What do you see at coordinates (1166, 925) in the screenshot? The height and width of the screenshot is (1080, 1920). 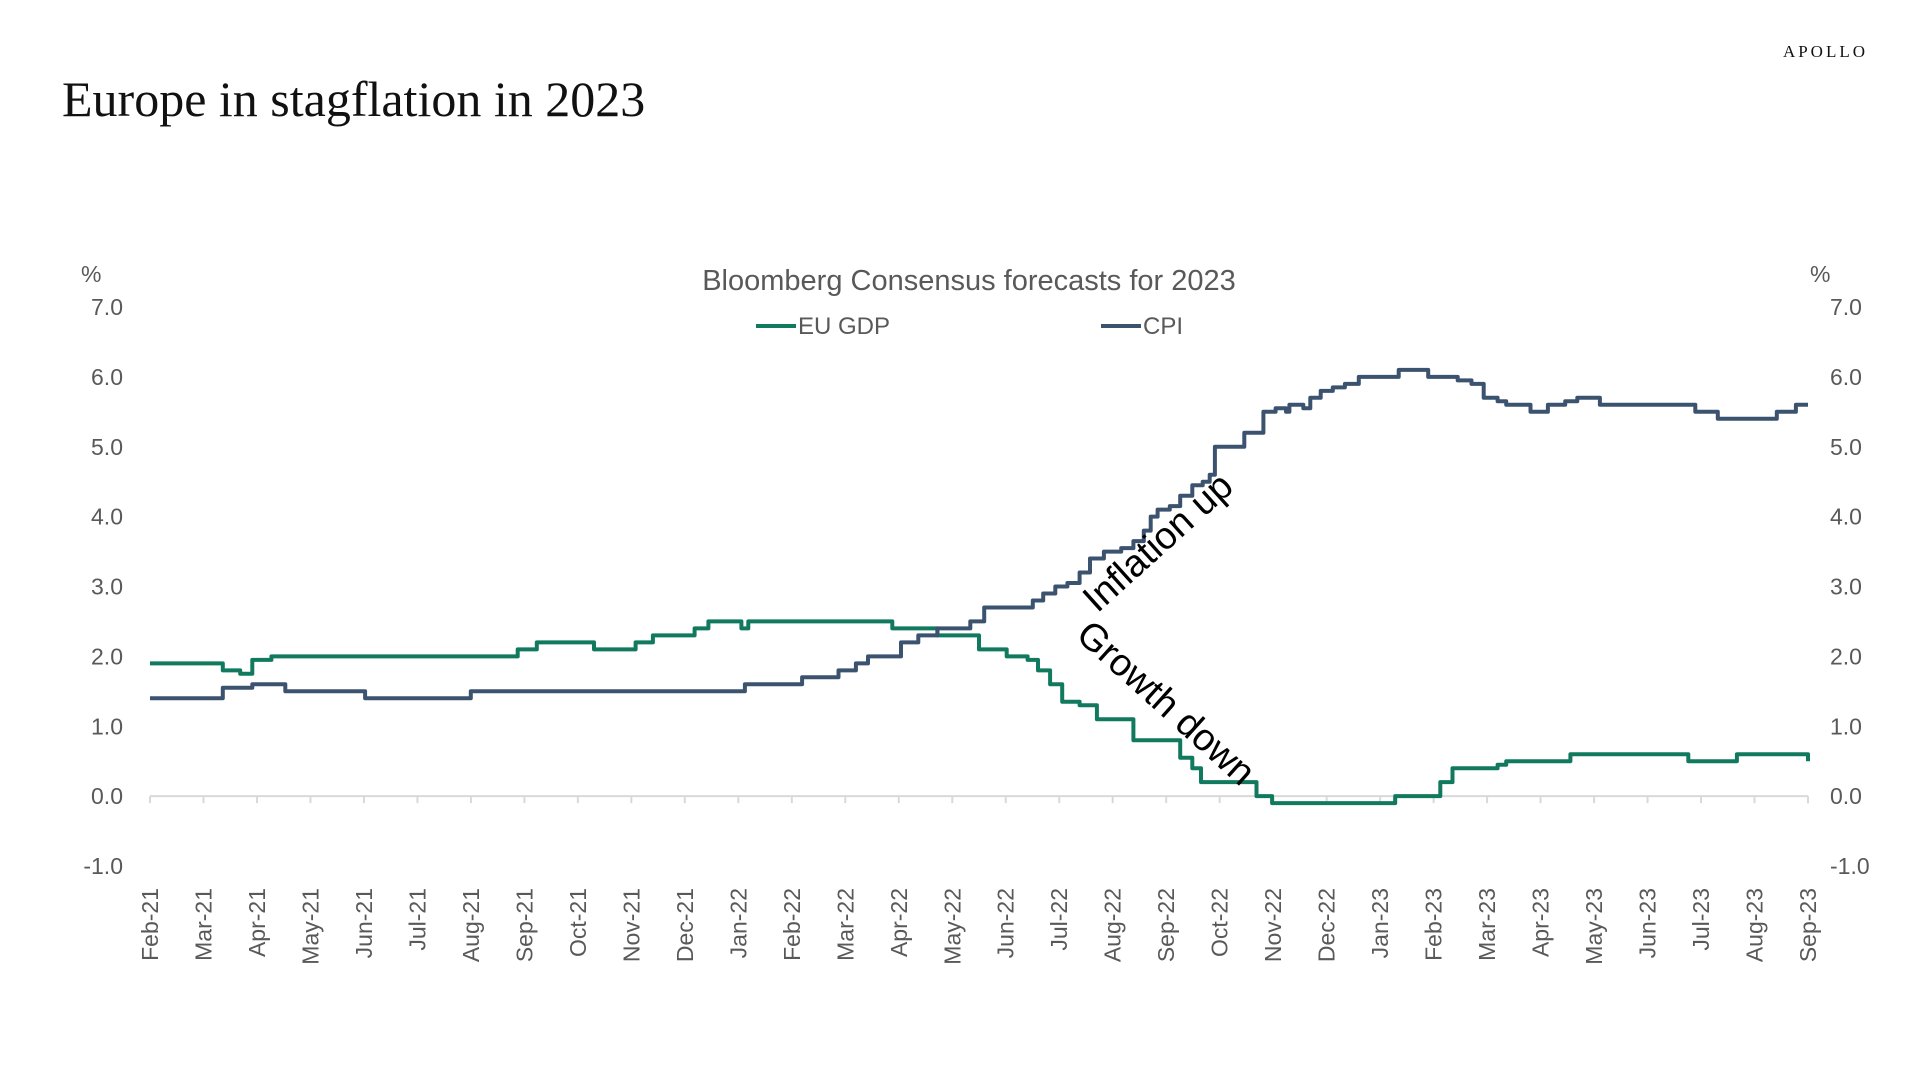 I see `x-tick-label: Sep-22` at bounding box center [1166, 925].